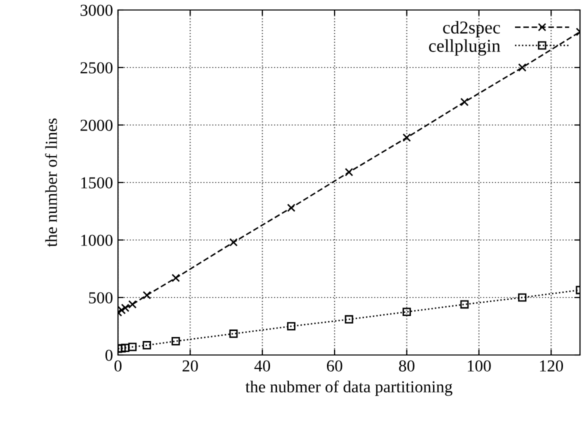 Image resolution: width=582 pixels, height=425 pixels. What do you see at coordinates (479, 366) in the screenshot?
I see `x-tick-label: 100` at bounding box center [479, 366].